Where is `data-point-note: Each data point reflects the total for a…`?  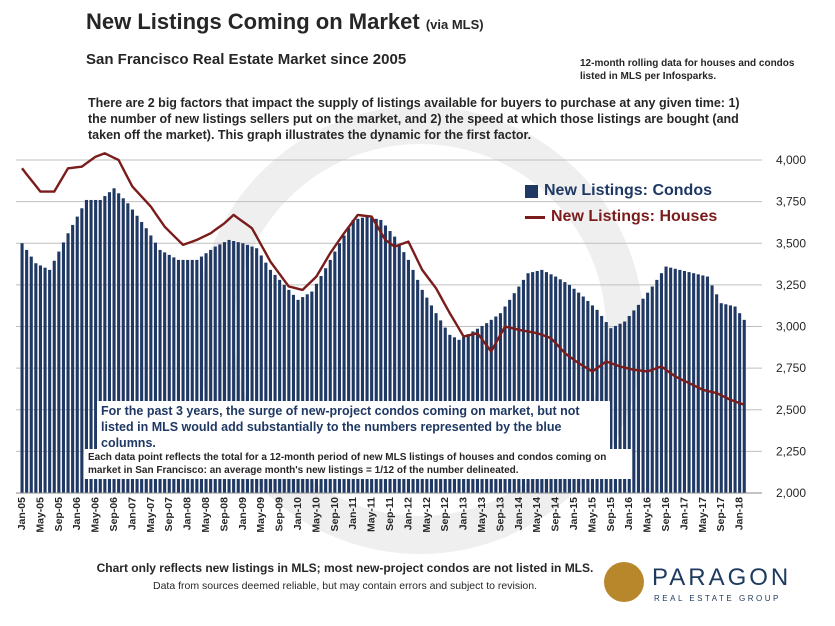
data-point-note: Each data point reflects the total for a… is located at coordinates (358, 464).